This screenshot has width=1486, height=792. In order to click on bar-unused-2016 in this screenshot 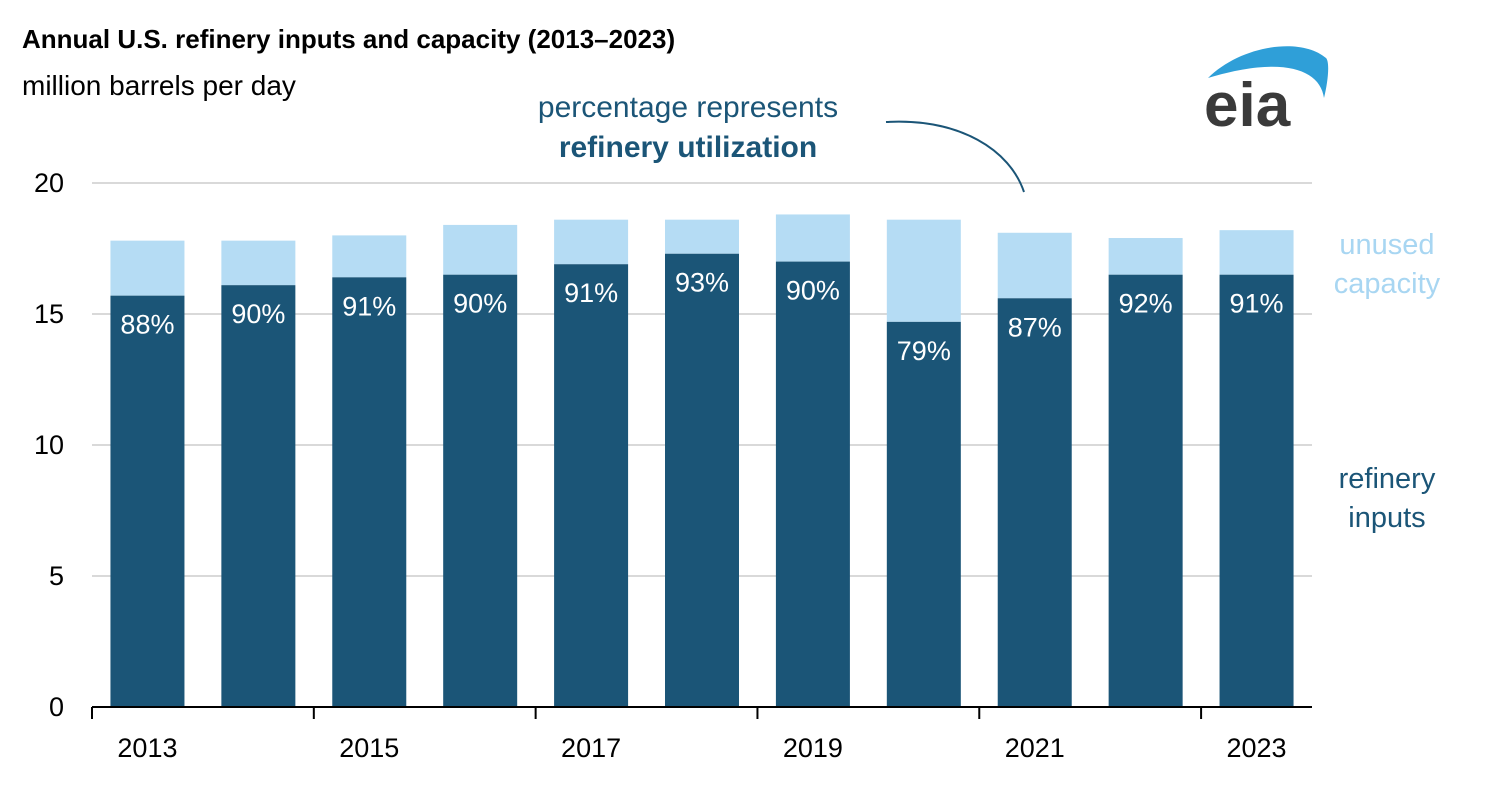, I will do `click(480, 249)`.